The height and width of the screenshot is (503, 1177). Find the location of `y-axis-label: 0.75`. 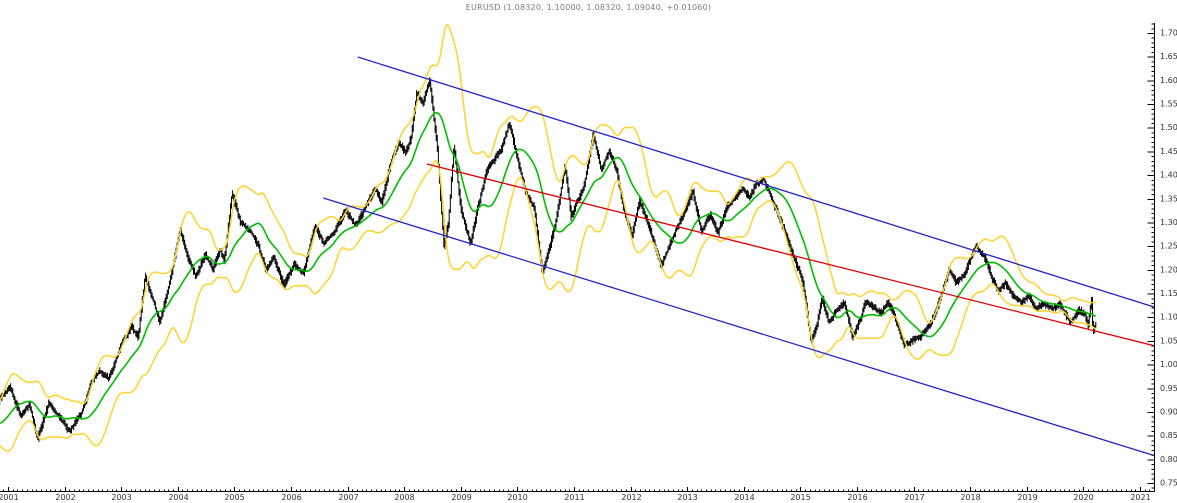

y-axis-label: 0.75 is located at coordinates (1168, 482).